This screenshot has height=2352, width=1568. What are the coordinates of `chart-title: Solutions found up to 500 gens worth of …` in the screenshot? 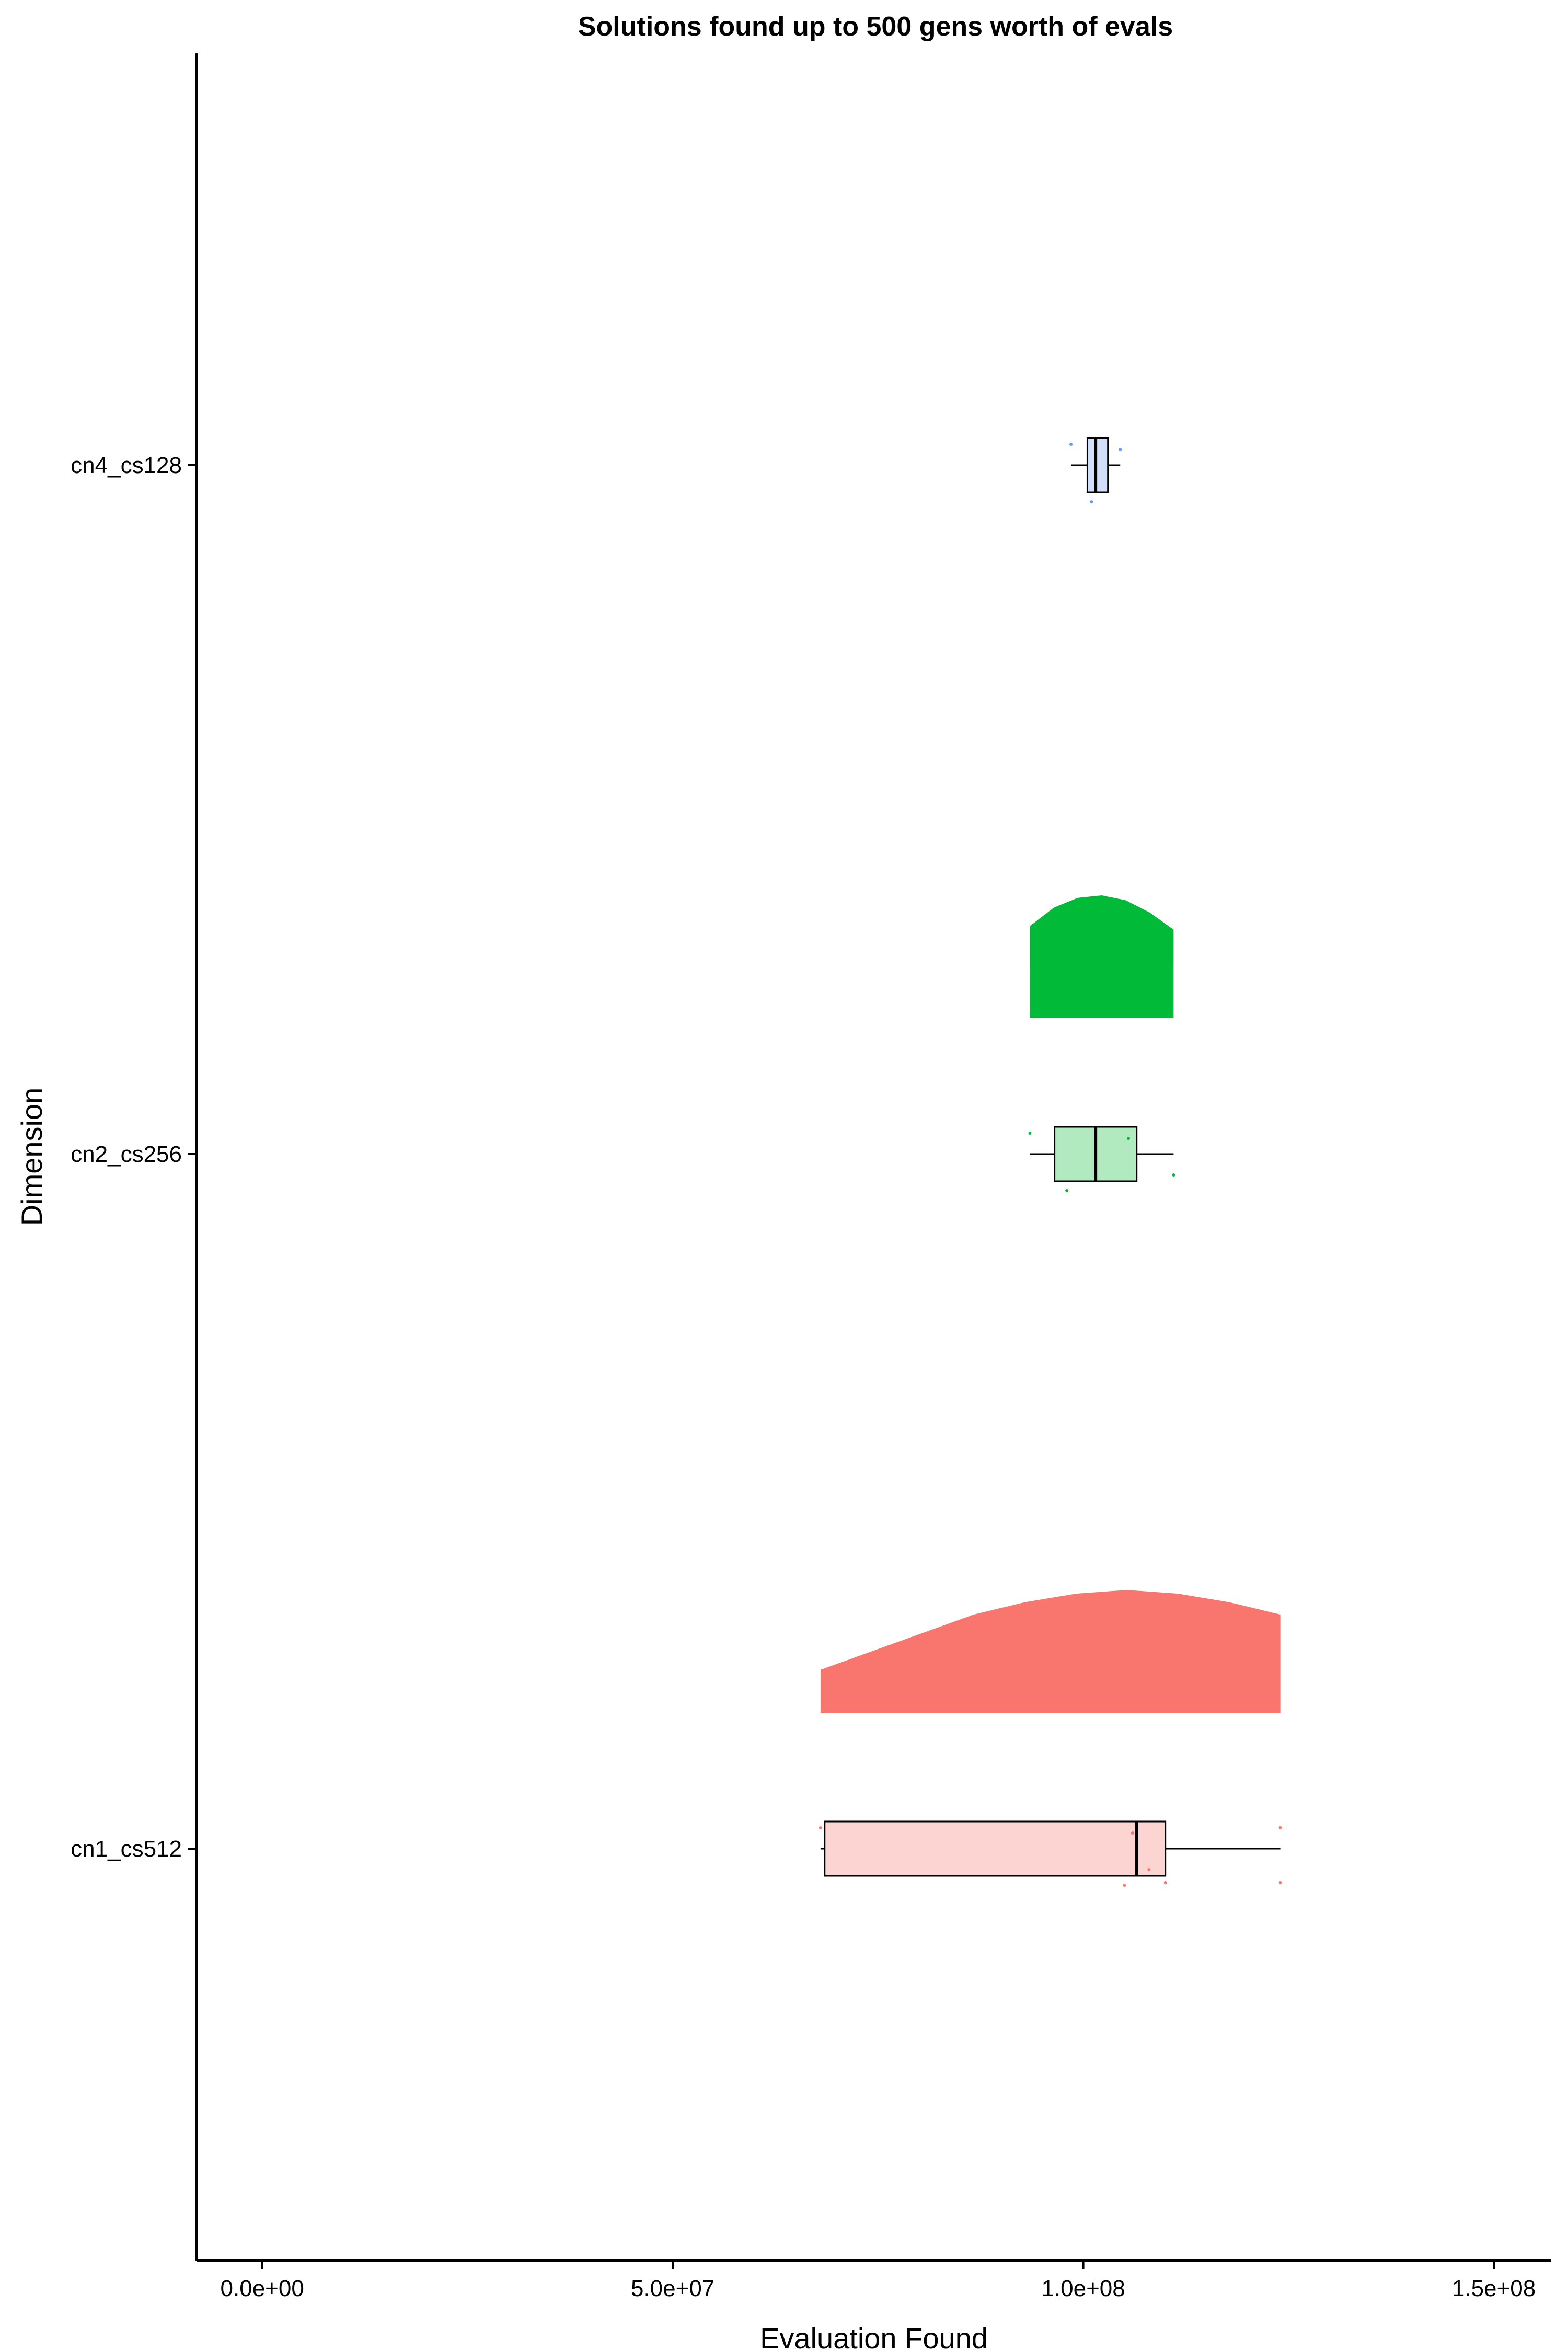 It's located at (875, 26).